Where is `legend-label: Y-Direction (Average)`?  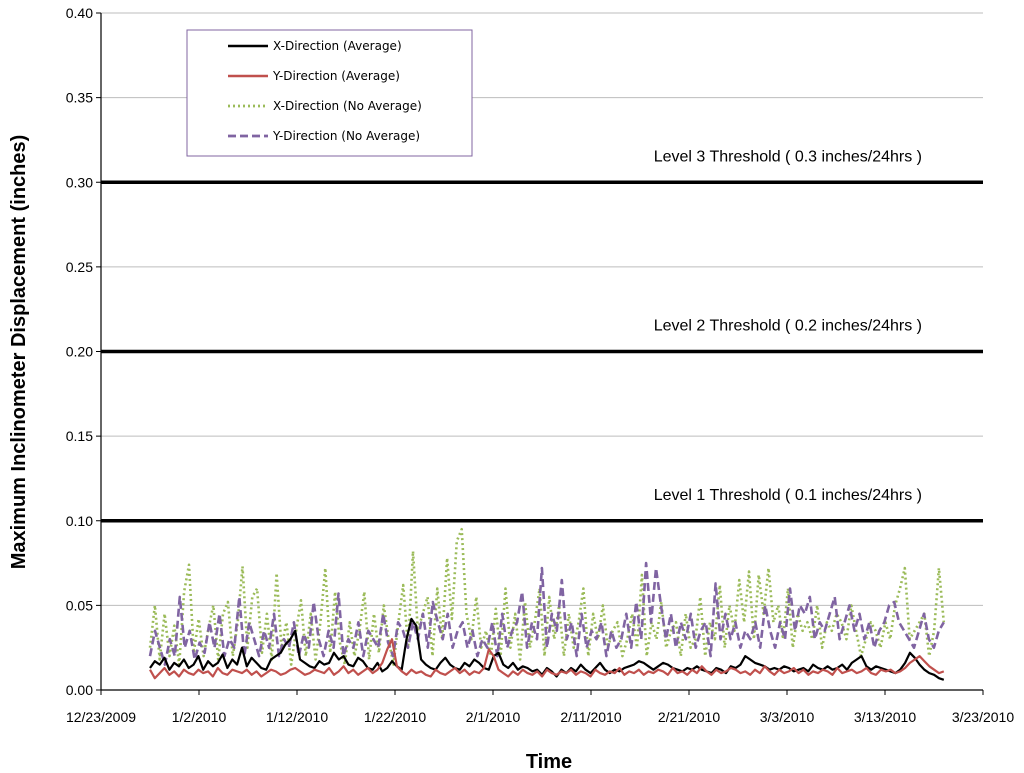 legend-label: Y-Direction (Average) is located at coordinates (336, 76).